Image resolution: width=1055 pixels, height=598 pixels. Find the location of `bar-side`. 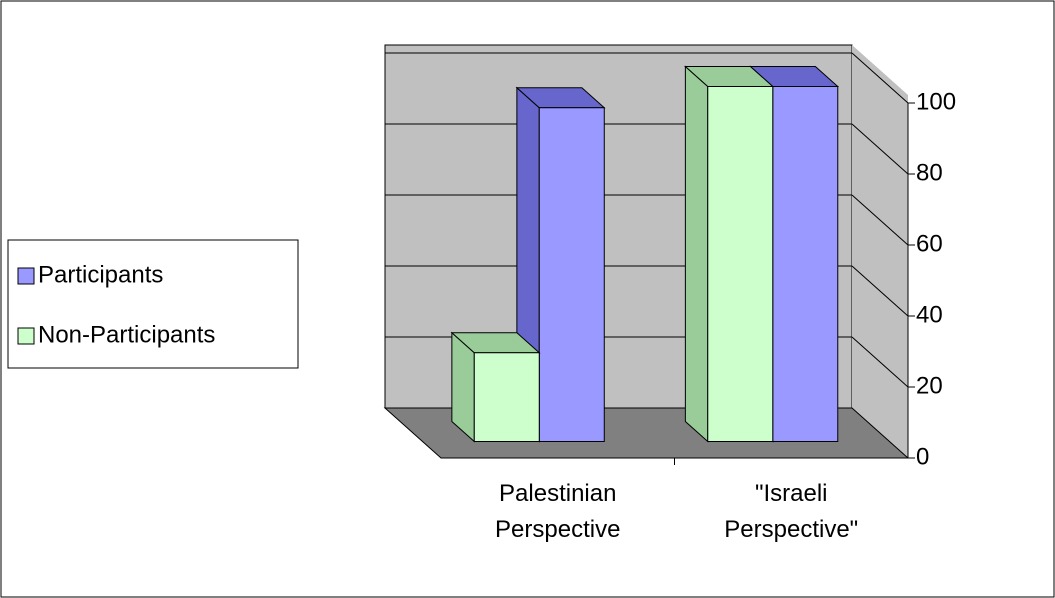

bar-side is located at coordinates (696, 254).